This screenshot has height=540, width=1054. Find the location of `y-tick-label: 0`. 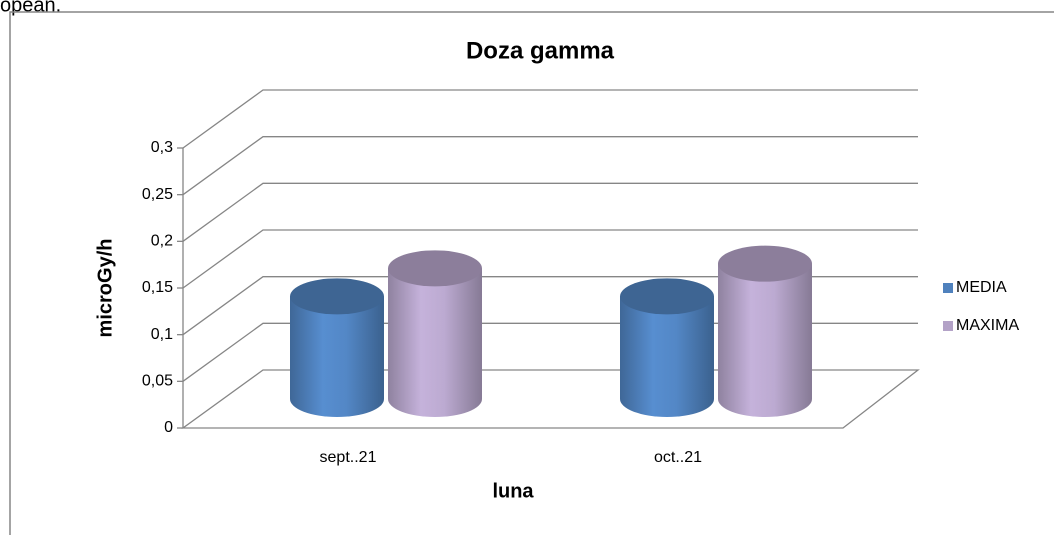

y-tick-label: 0 is located at coordinates (168, 427).